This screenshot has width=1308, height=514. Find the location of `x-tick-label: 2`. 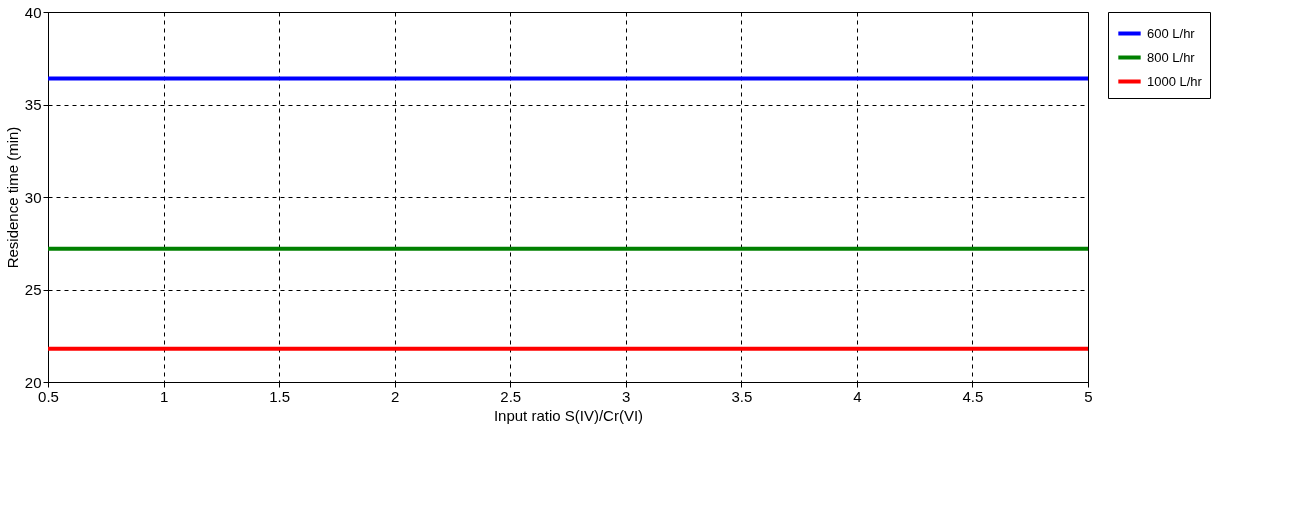

x-tick-label: 2 is located at coordinates (395, 396).